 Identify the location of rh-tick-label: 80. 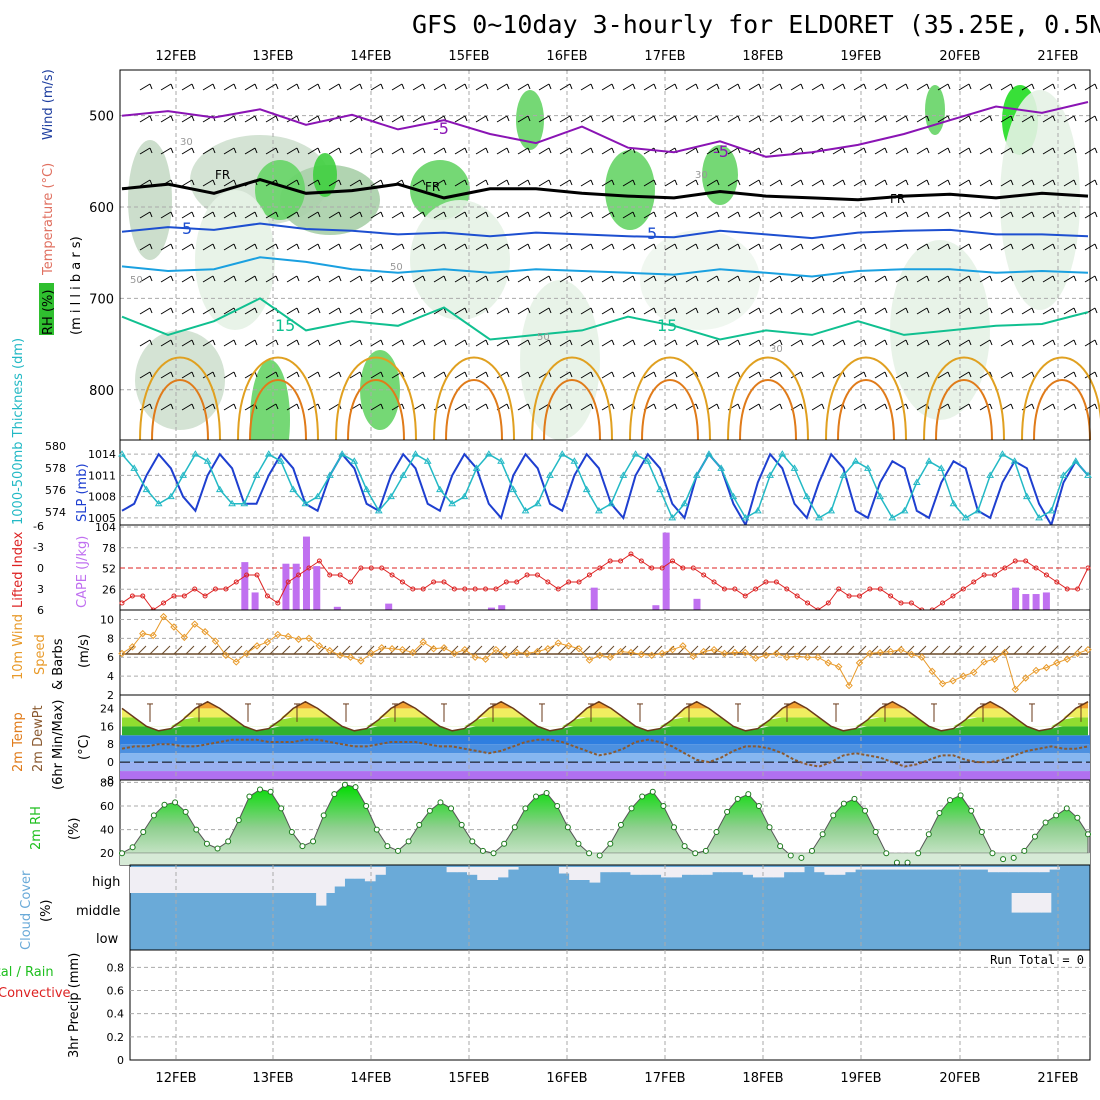
(107, 782).